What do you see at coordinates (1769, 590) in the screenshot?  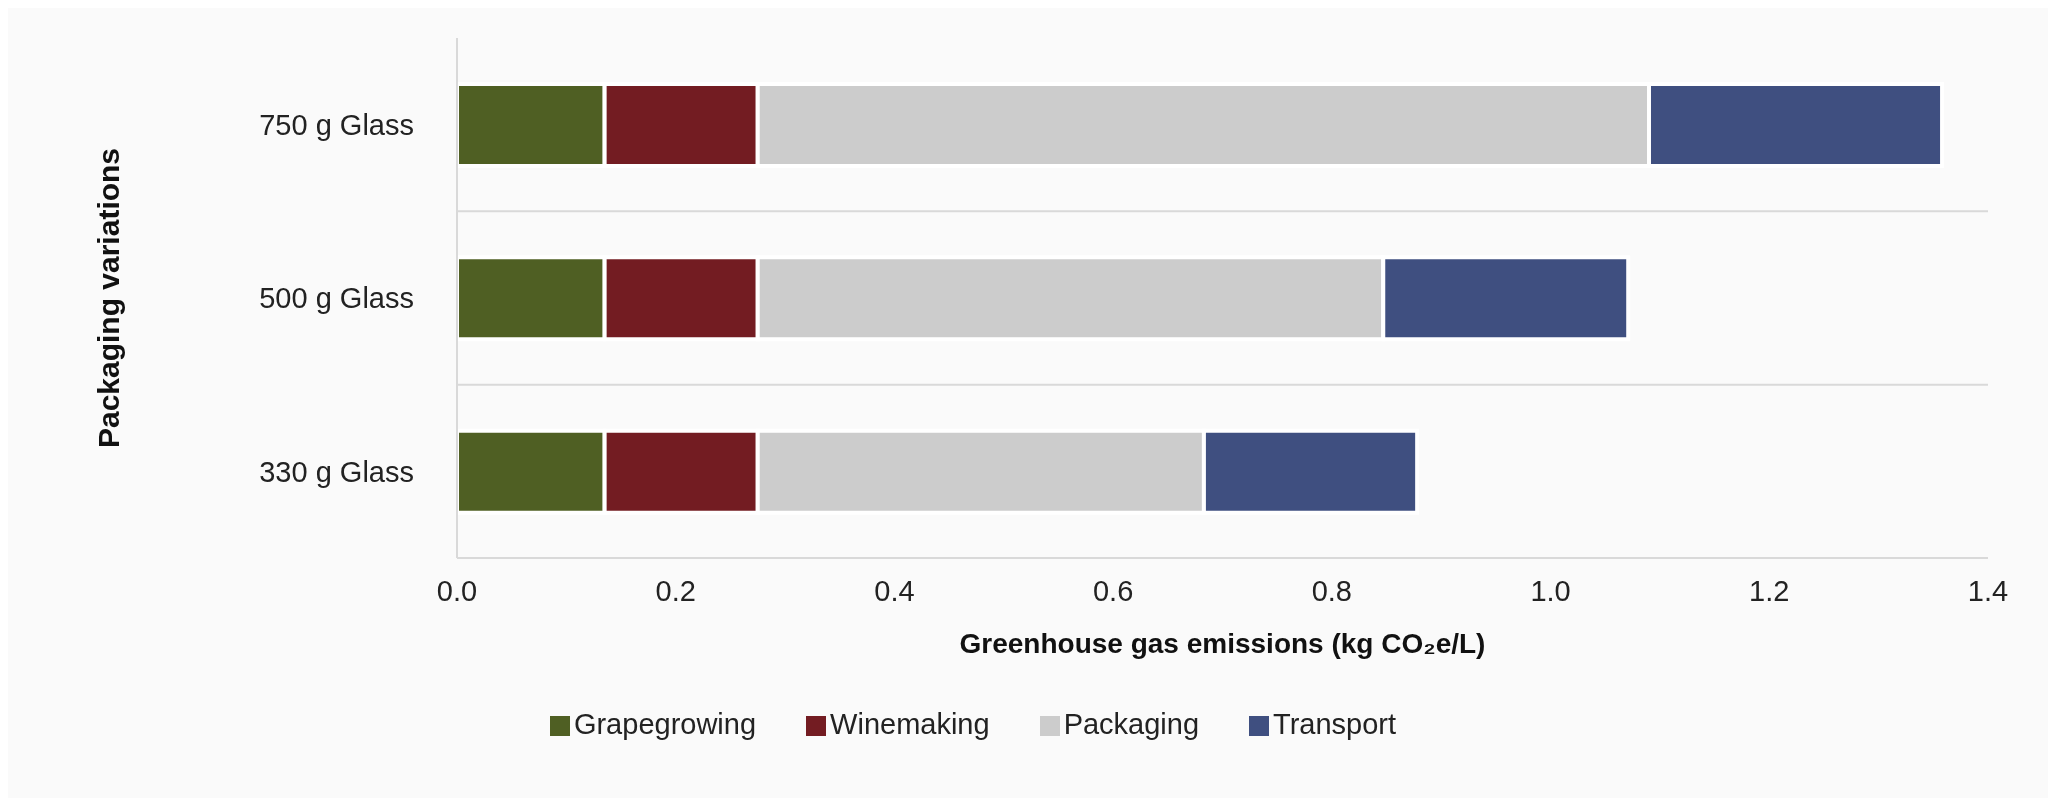 I see `x-tick-label: 1.2` at bounding box center [1769, 590].